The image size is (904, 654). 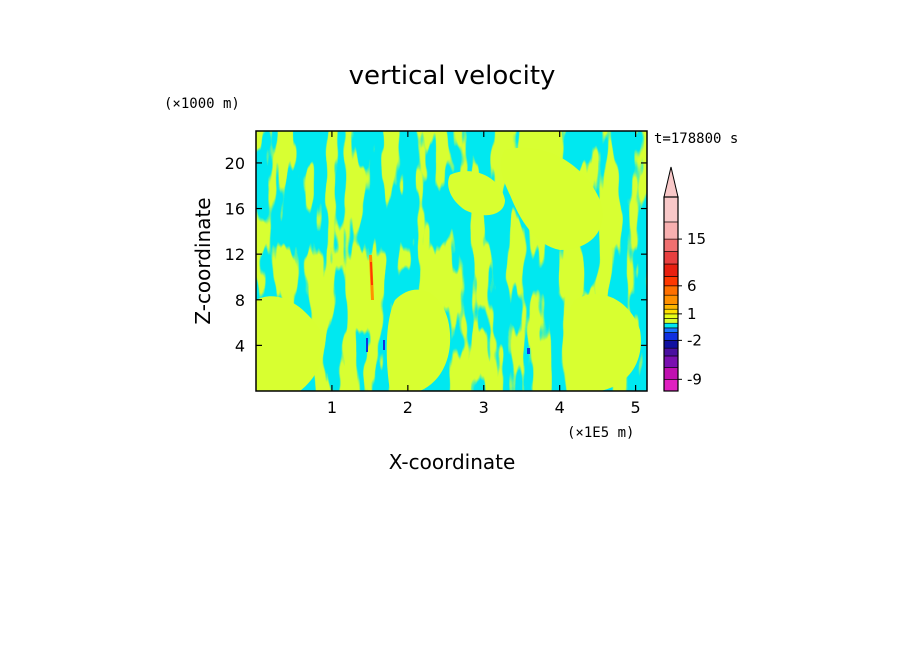 I want to click on colorbar-tick-label: 15, so click(x=696, y=239).